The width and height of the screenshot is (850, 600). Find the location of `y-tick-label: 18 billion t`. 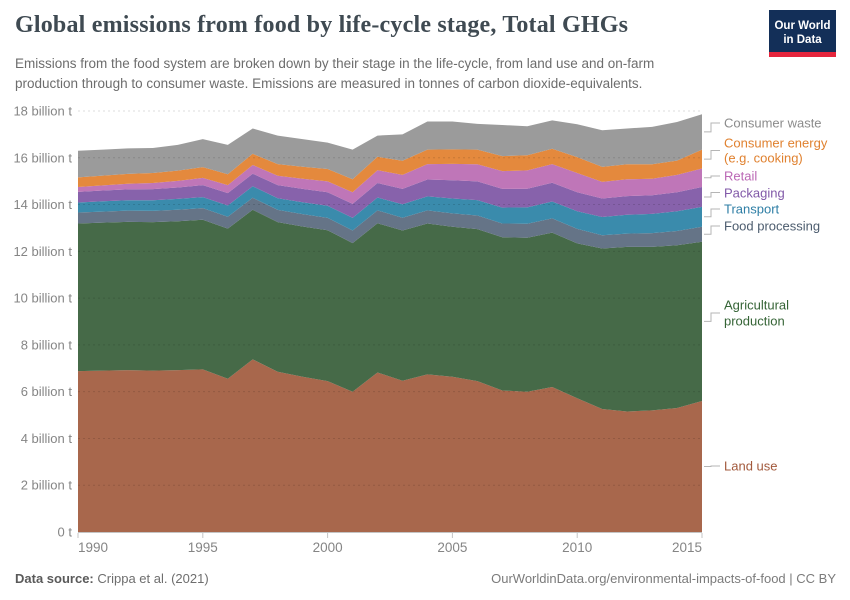

y-tick-label: 18 billion t is located at coordinates (42, 111).